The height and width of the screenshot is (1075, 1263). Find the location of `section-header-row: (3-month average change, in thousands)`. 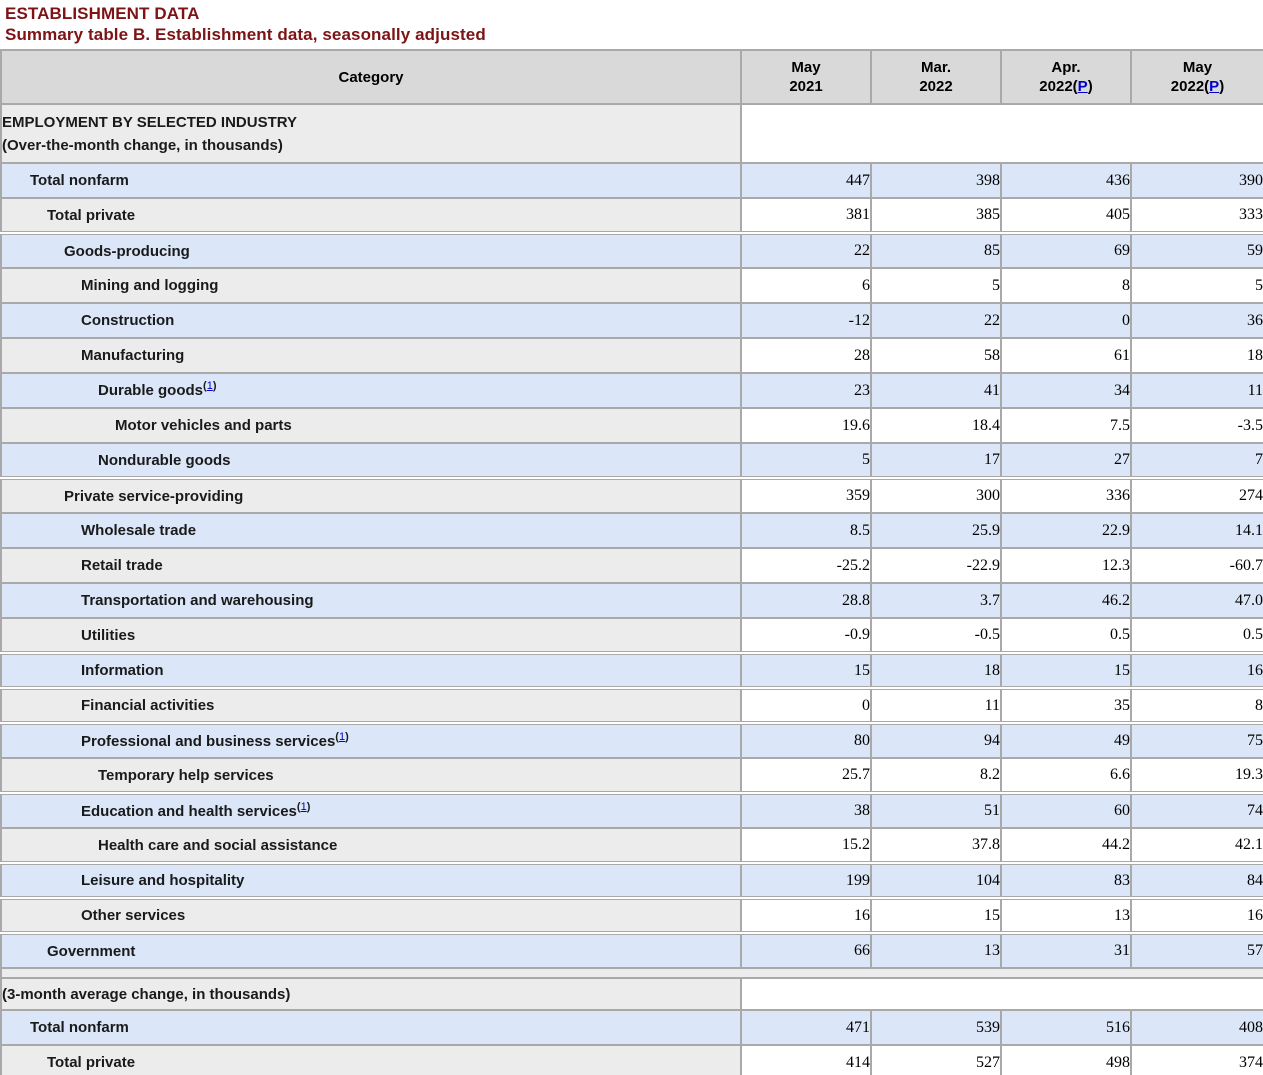

section-header-row: (3-month average change, in thousands) is located at coordinates (631, 994).